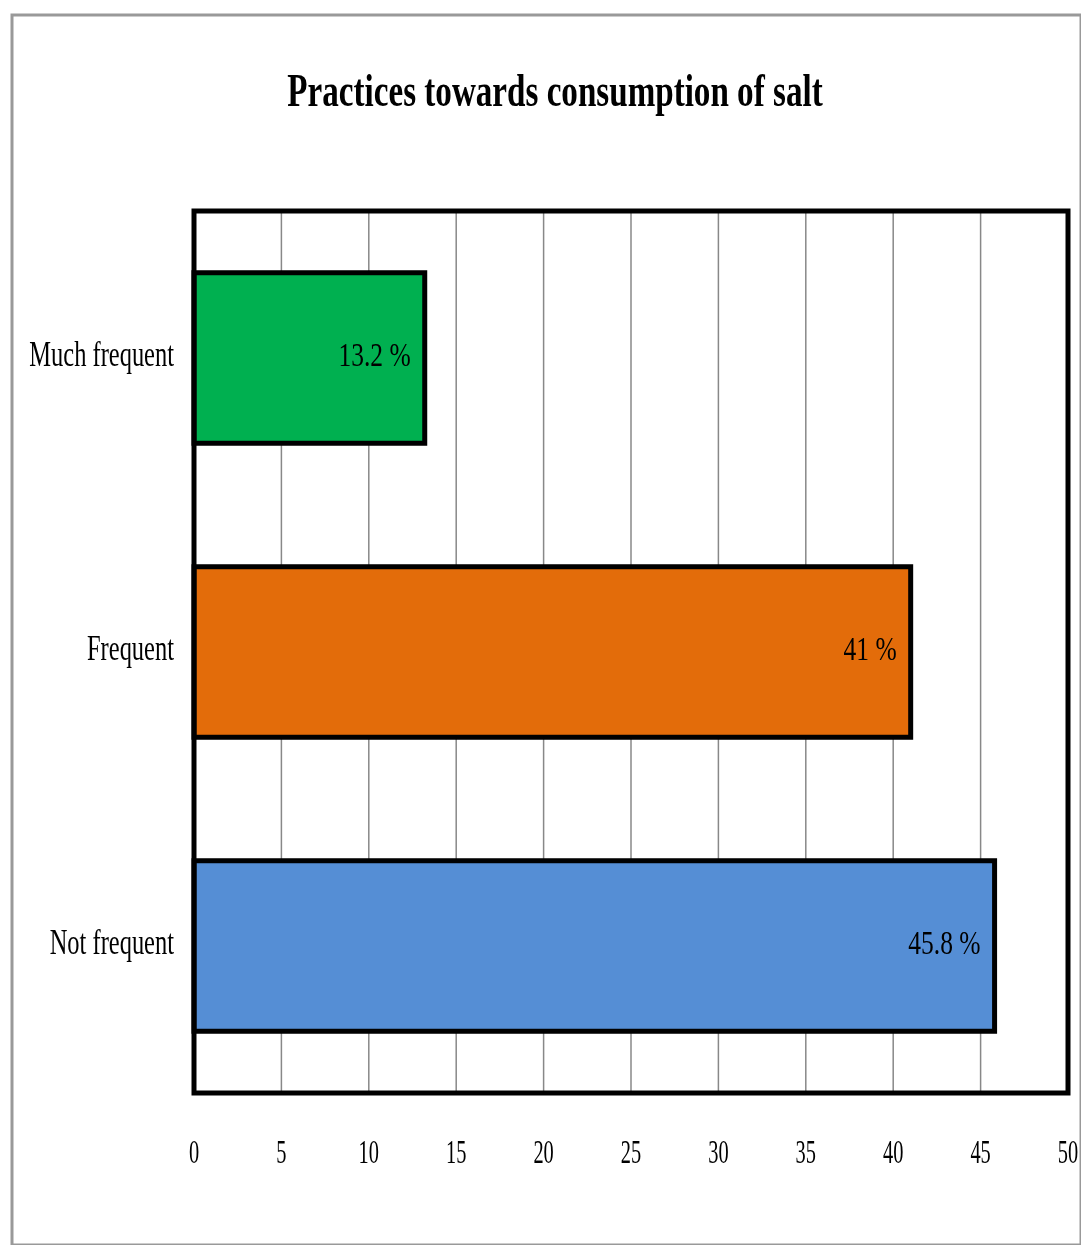 Image resolution: width=1081 pixels, height=1245 pixels. Describe the element at coordinates (718, 1151) in the screenshot. I see `x-tick-label: 30` at that location.